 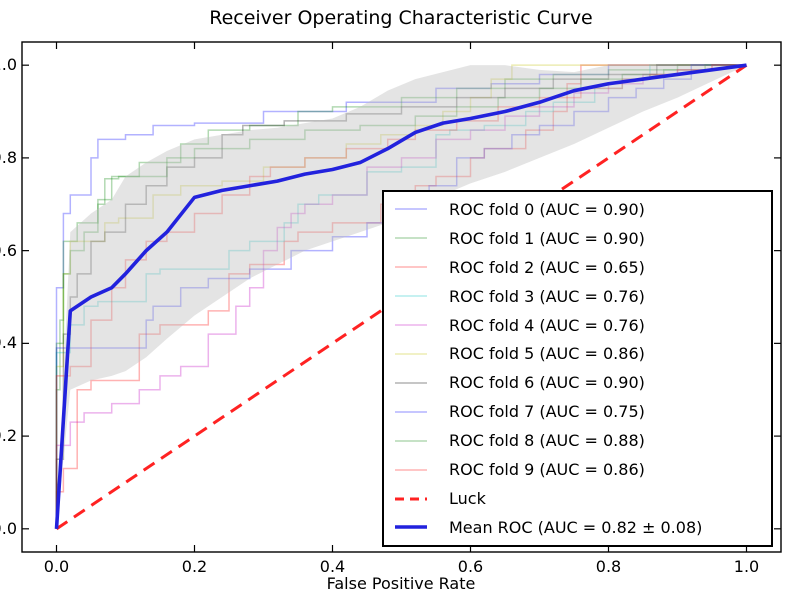 I want to click on legend-item-roc-fold-6-auc-0-90: ROC fold 6 (AUC = 0.90), so click(x=577, y=383).